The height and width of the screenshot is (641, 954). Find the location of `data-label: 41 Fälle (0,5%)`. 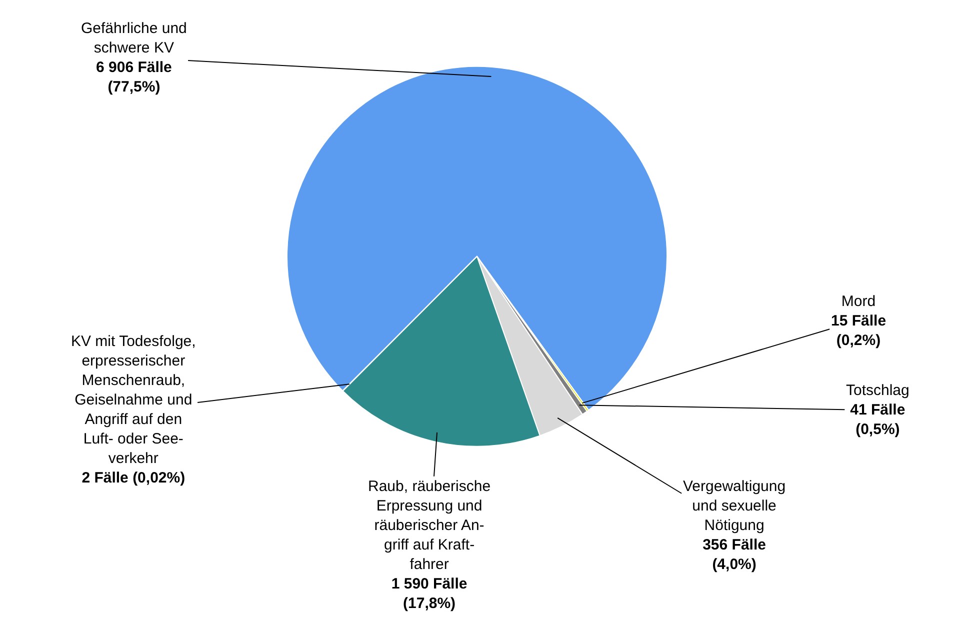

data-label: 41 Fälle (0,5%) is located at coordinates (878, 420).